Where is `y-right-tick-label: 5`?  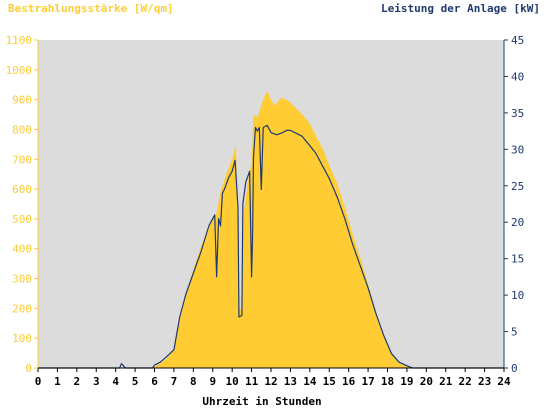 y-right-tick-label: 5 is located at coordinates (514, 332).